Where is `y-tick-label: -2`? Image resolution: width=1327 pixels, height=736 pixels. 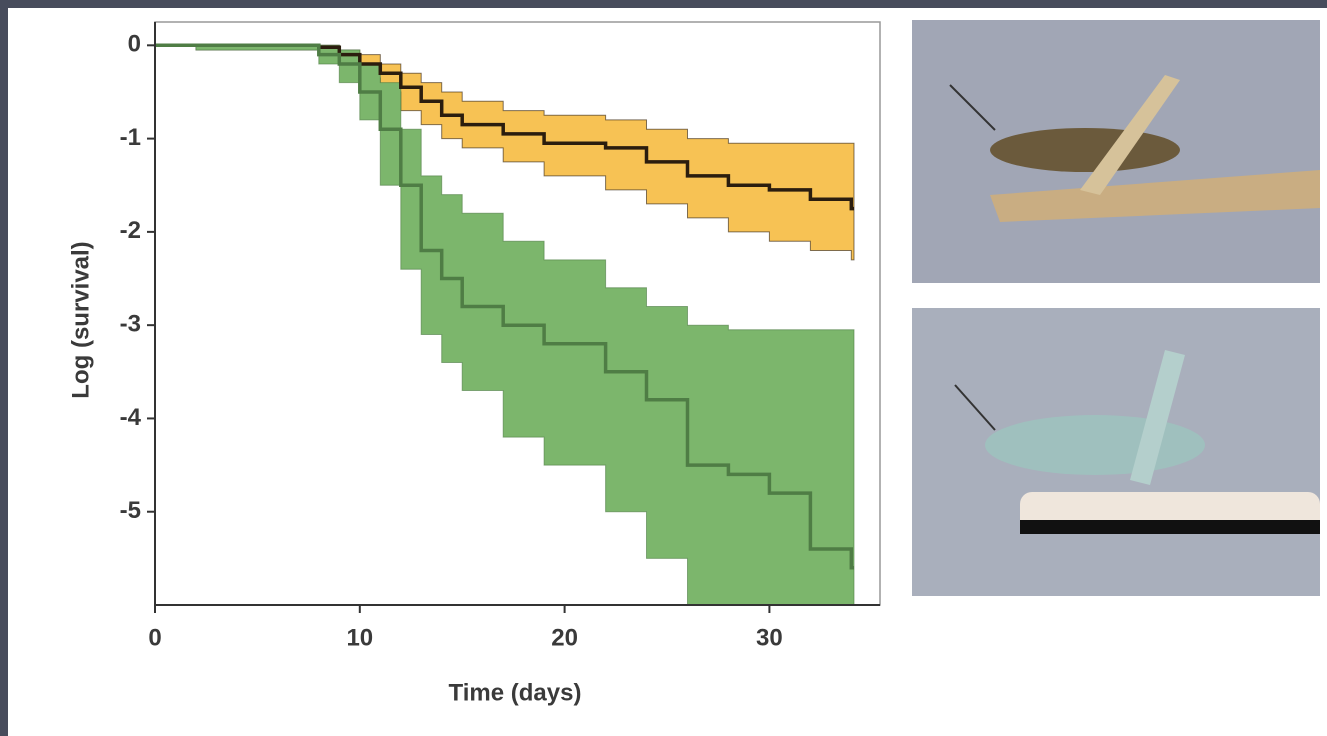 y-tick-label: -2 is located at coordinates (130, 230).